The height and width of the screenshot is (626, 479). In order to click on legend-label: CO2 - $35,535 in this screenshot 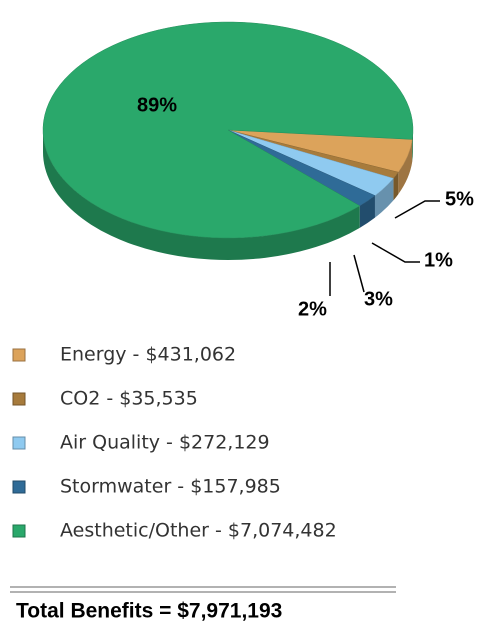, I will do `click(129, 399)`.